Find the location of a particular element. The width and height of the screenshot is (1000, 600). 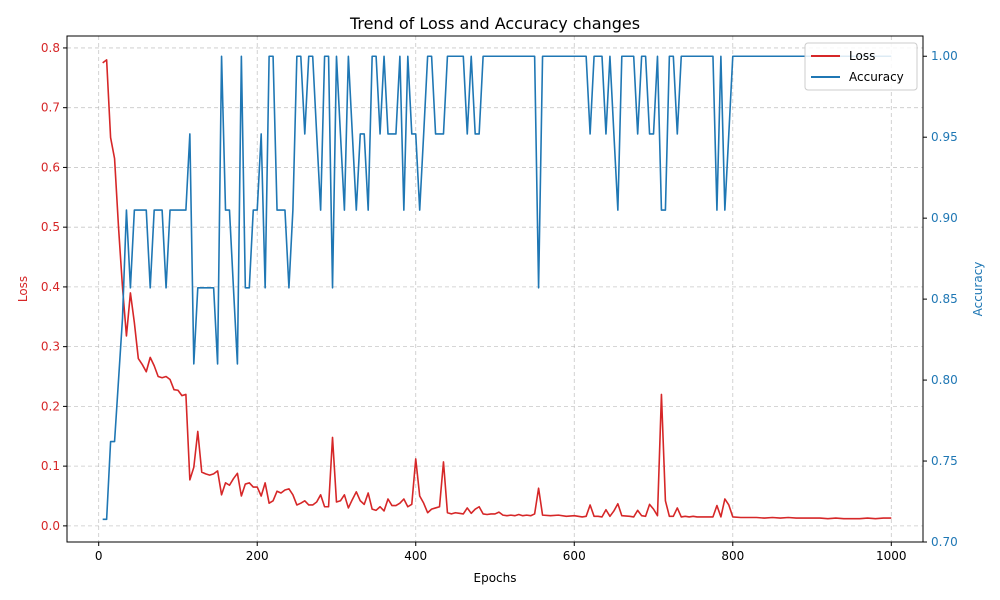

x-tick-label: 200 is located at coordinates (257, 556).